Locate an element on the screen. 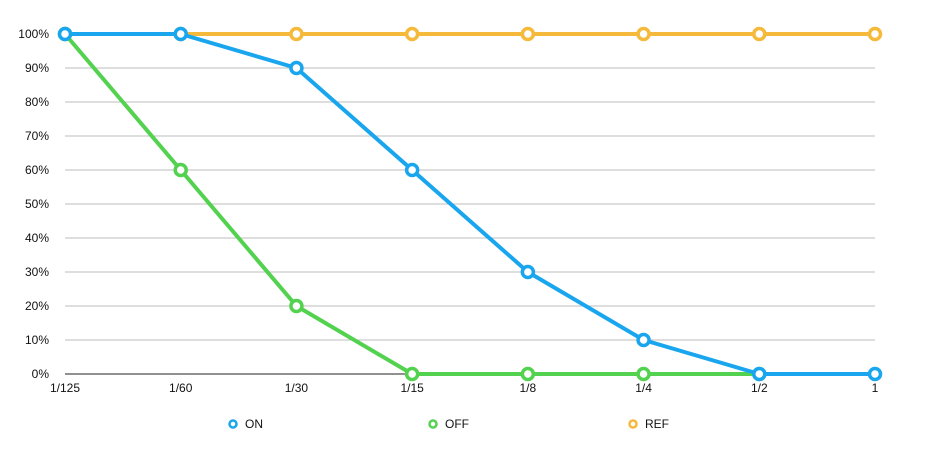 This screenshot has height=460, width=934. legend-label-off: OFF is located at coordinates (457, 424).